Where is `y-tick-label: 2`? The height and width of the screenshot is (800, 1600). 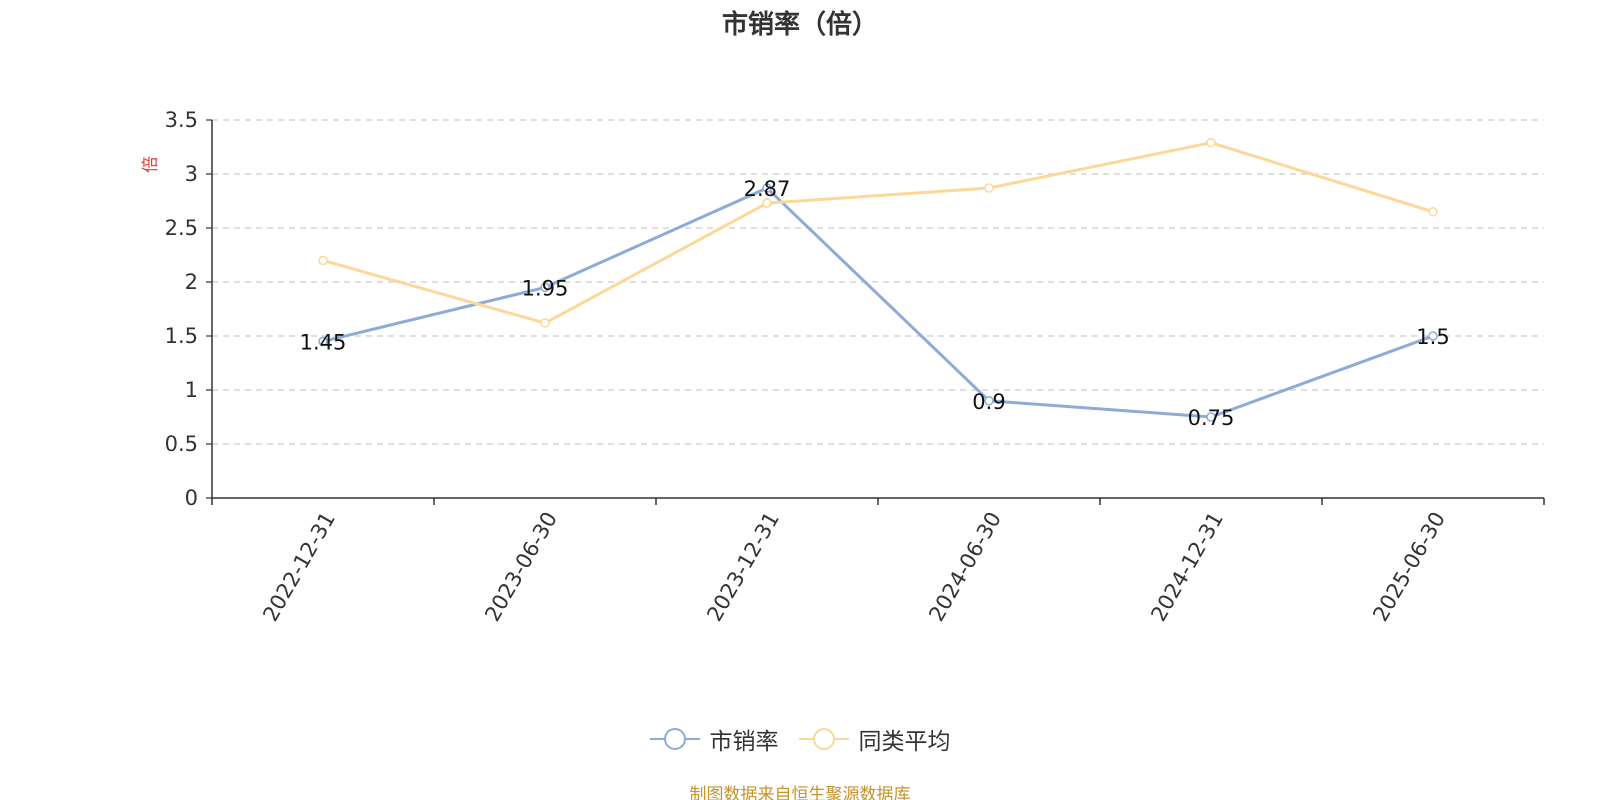
y-tick-label: 2 is located at coordinates (191, 282).